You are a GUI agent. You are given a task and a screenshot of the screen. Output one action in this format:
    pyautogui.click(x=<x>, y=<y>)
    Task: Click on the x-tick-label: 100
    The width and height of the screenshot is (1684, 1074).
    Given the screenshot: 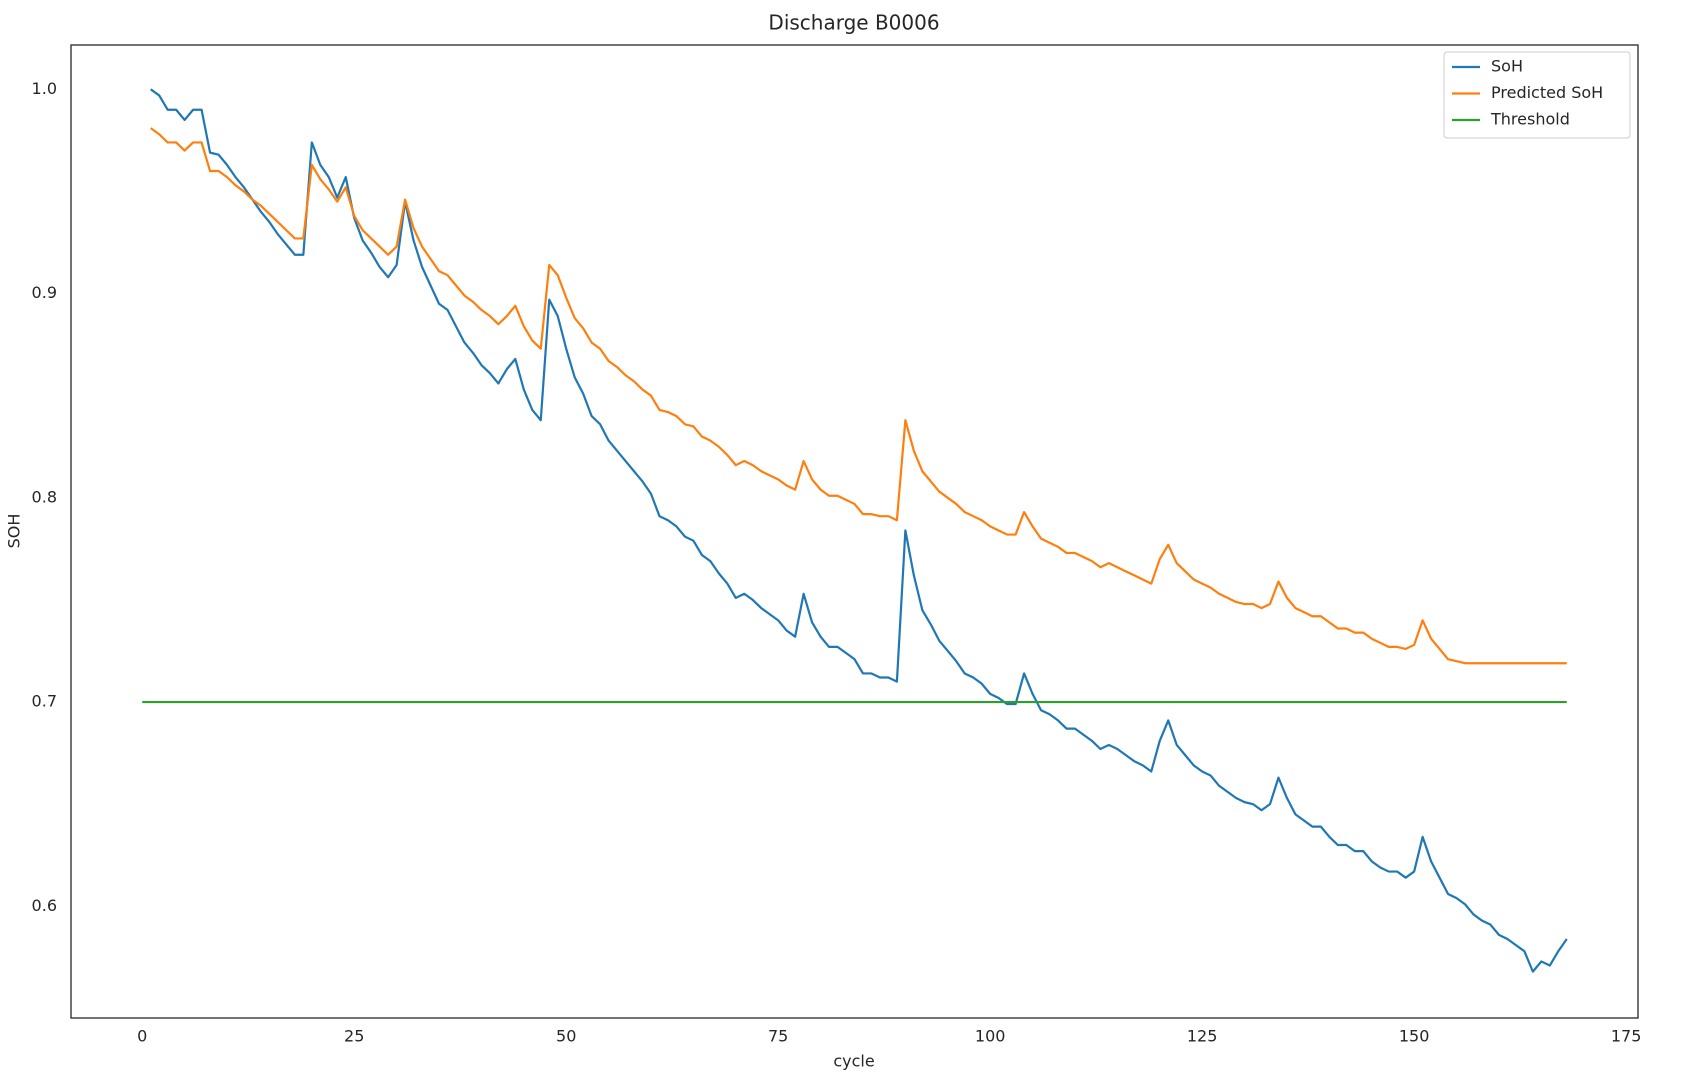 What is the action you would take?
    pyautogui.click(x=990, y=1036)
    